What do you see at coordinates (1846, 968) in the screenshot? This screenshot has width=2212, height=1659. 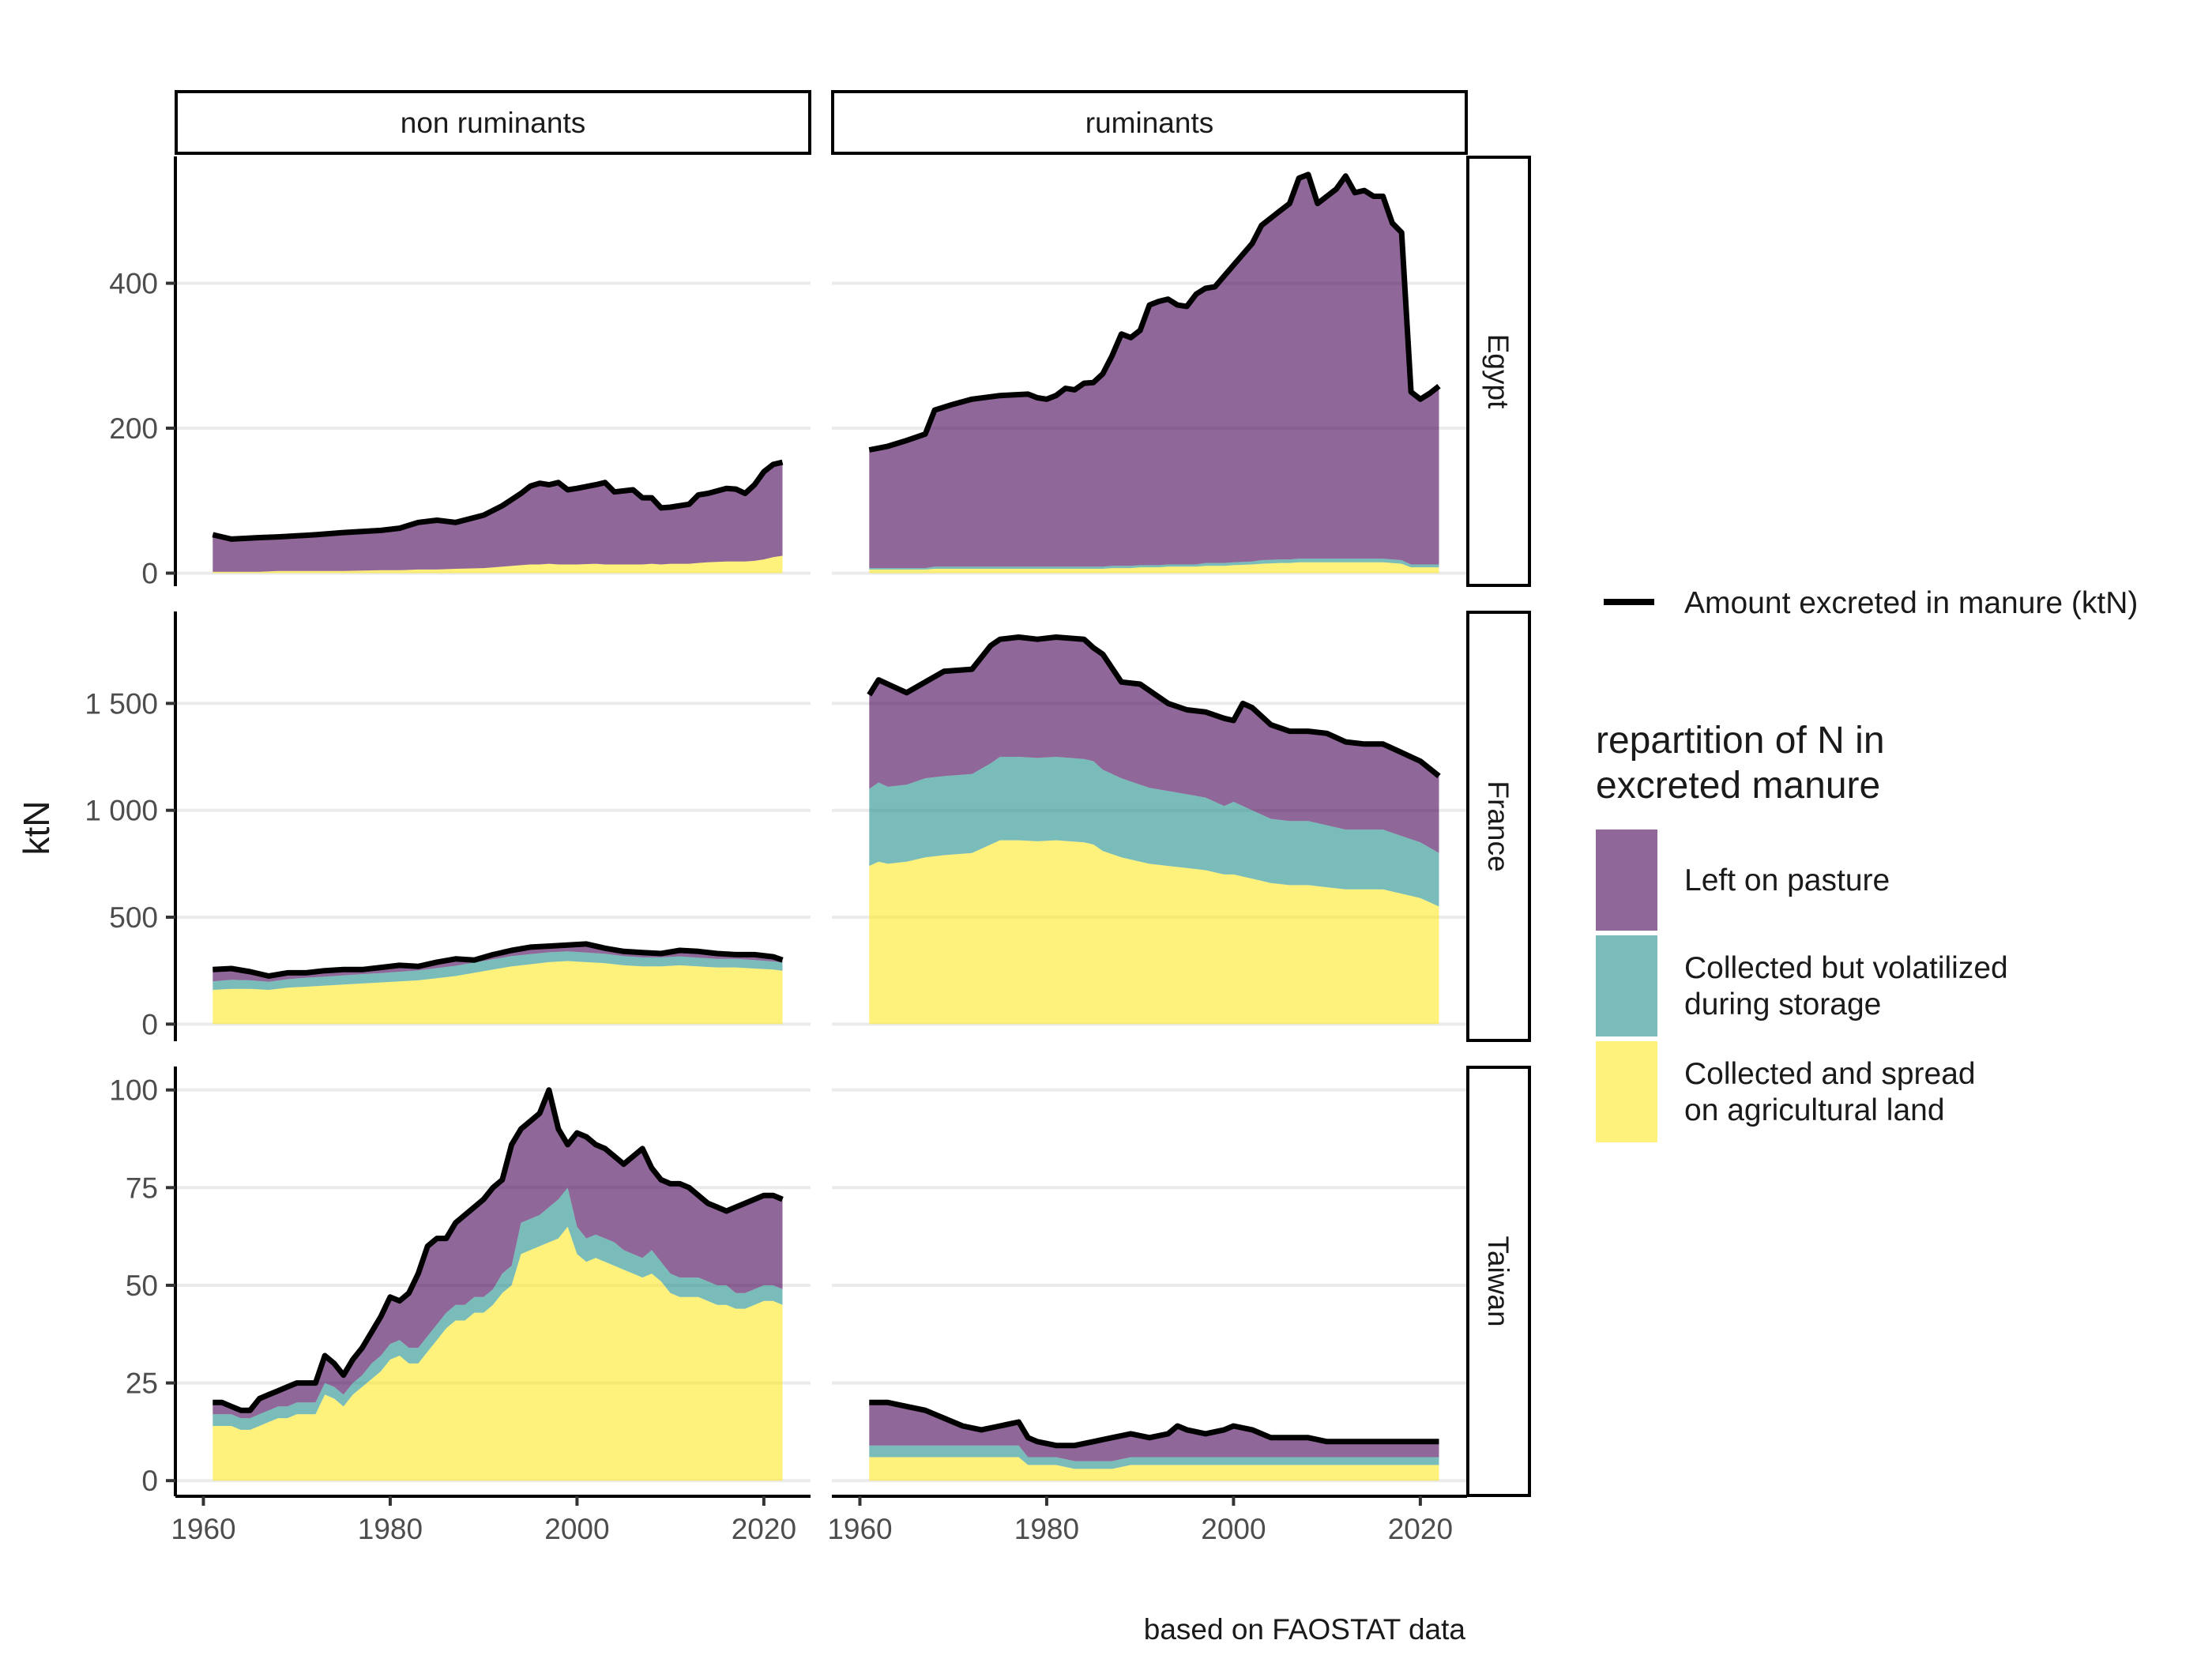 I see `legend-label-volatilized: Collected but volatilized` at bounding box center [1846, 968].